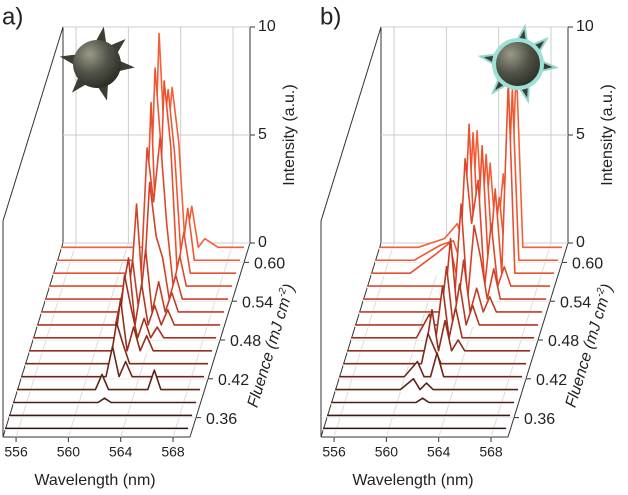  I want to click on panel-label: a), so click(12, 16).